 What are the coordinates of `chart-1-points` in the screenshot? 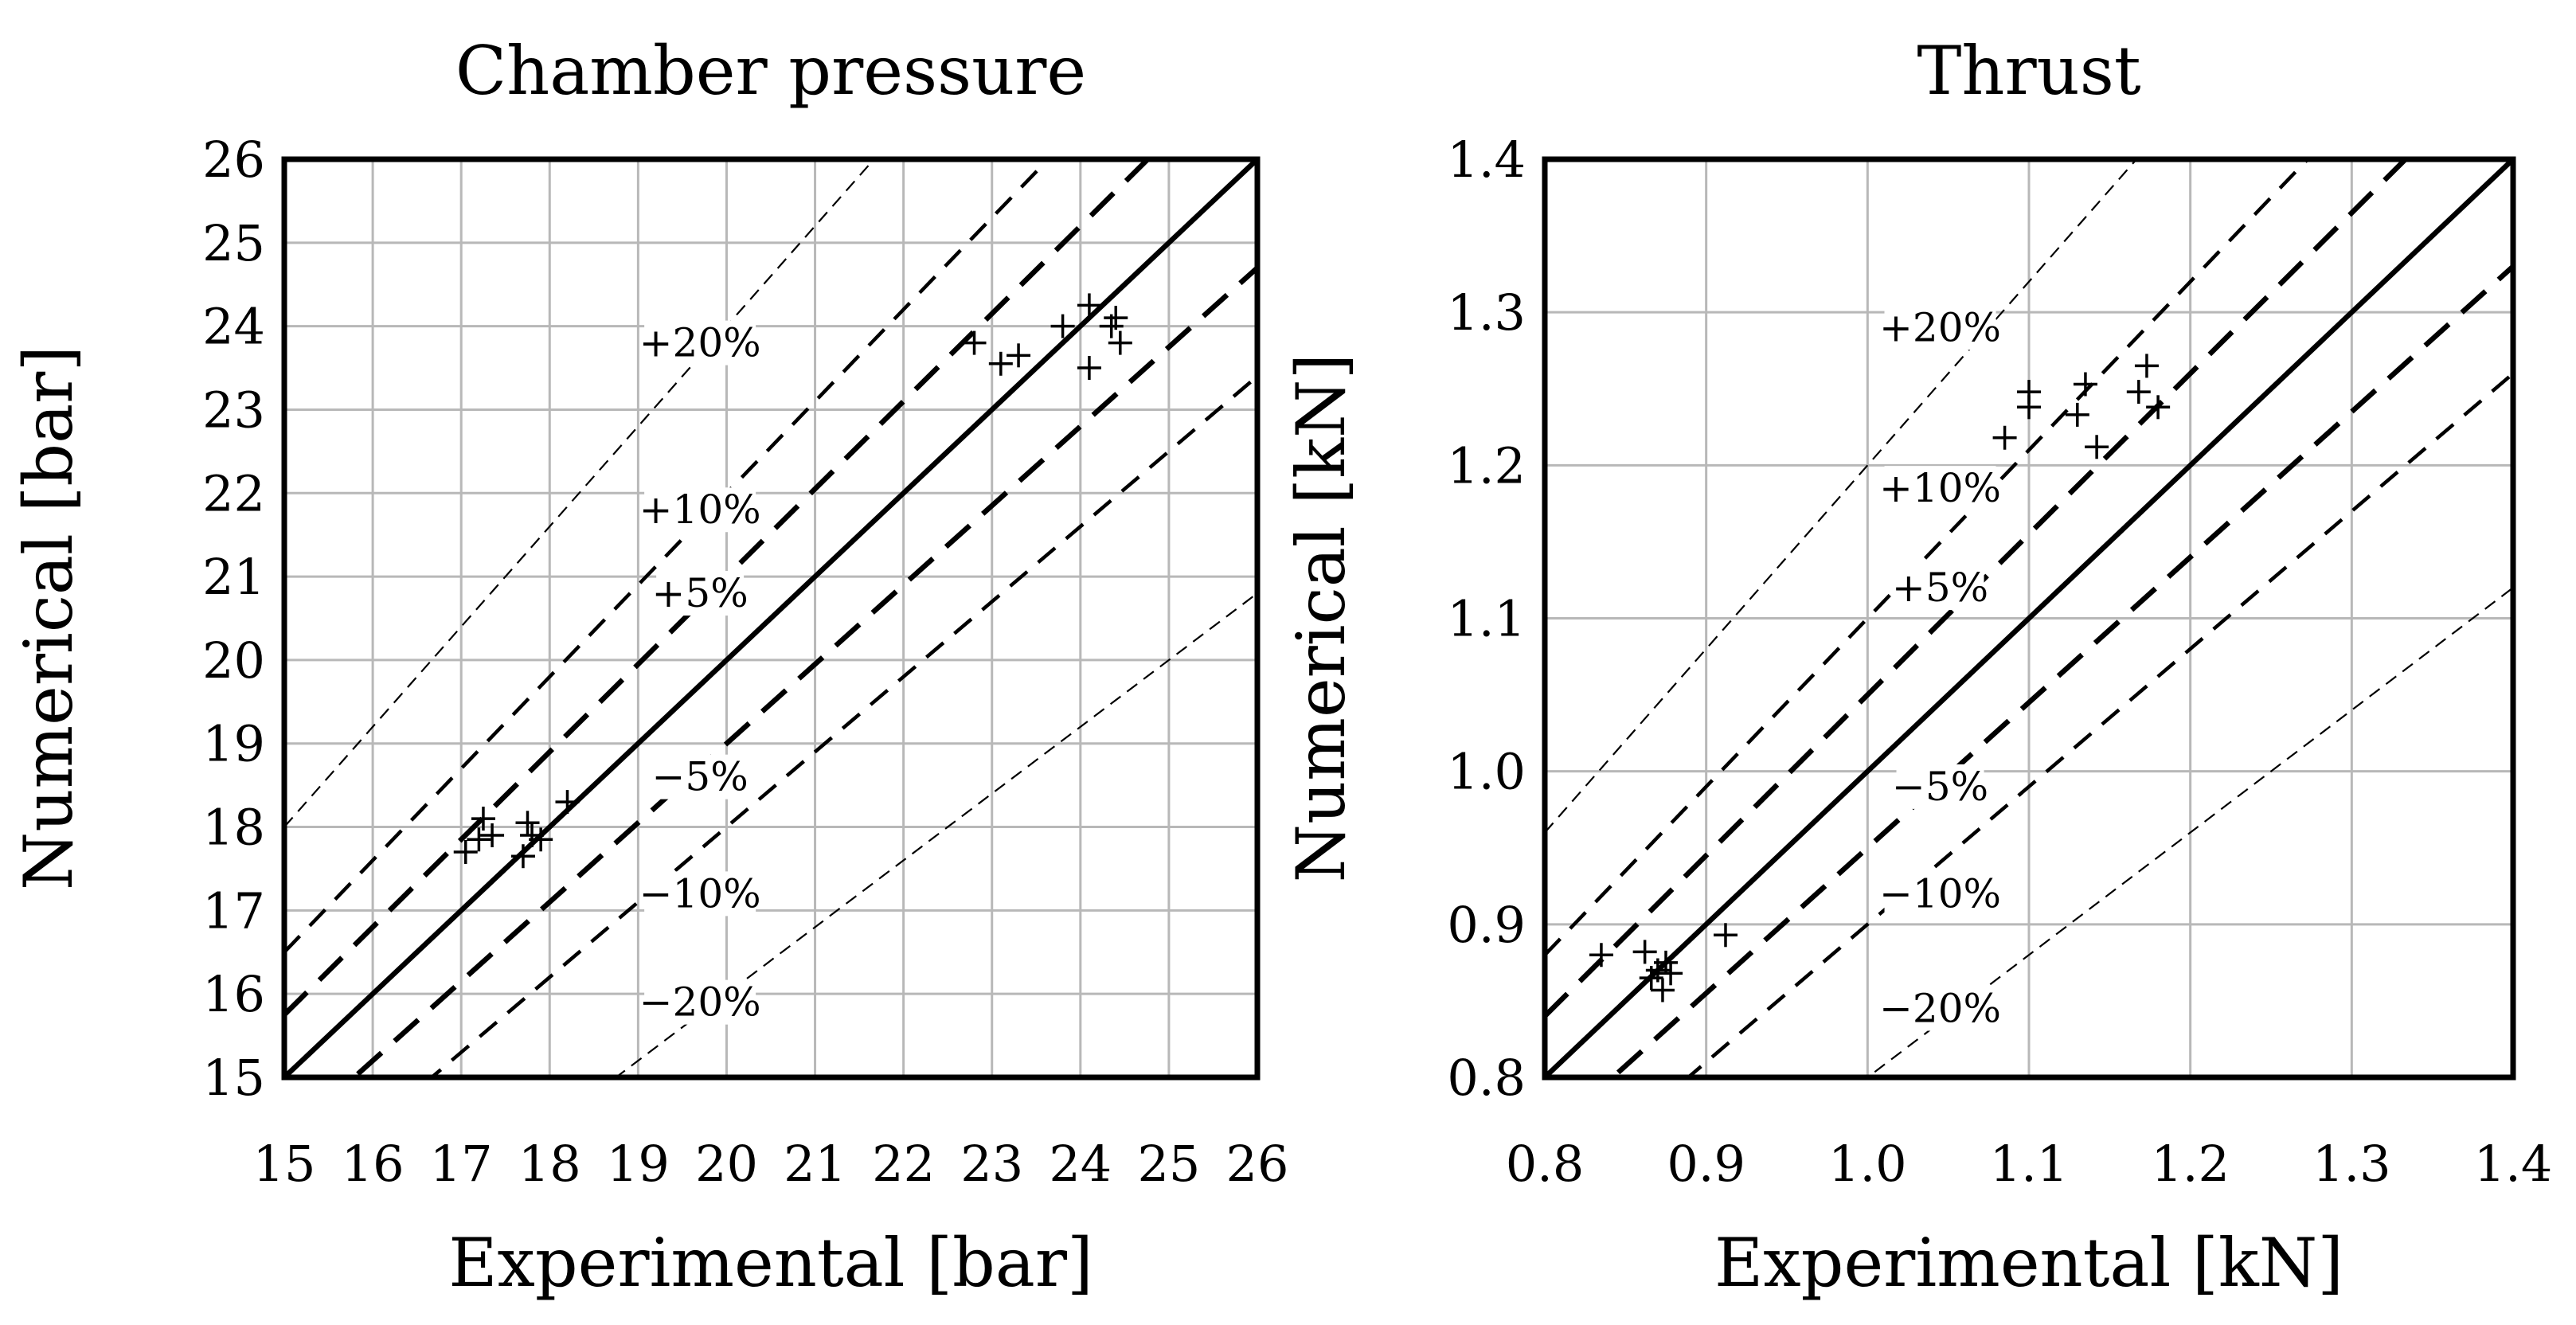 It's located at (793, 581).